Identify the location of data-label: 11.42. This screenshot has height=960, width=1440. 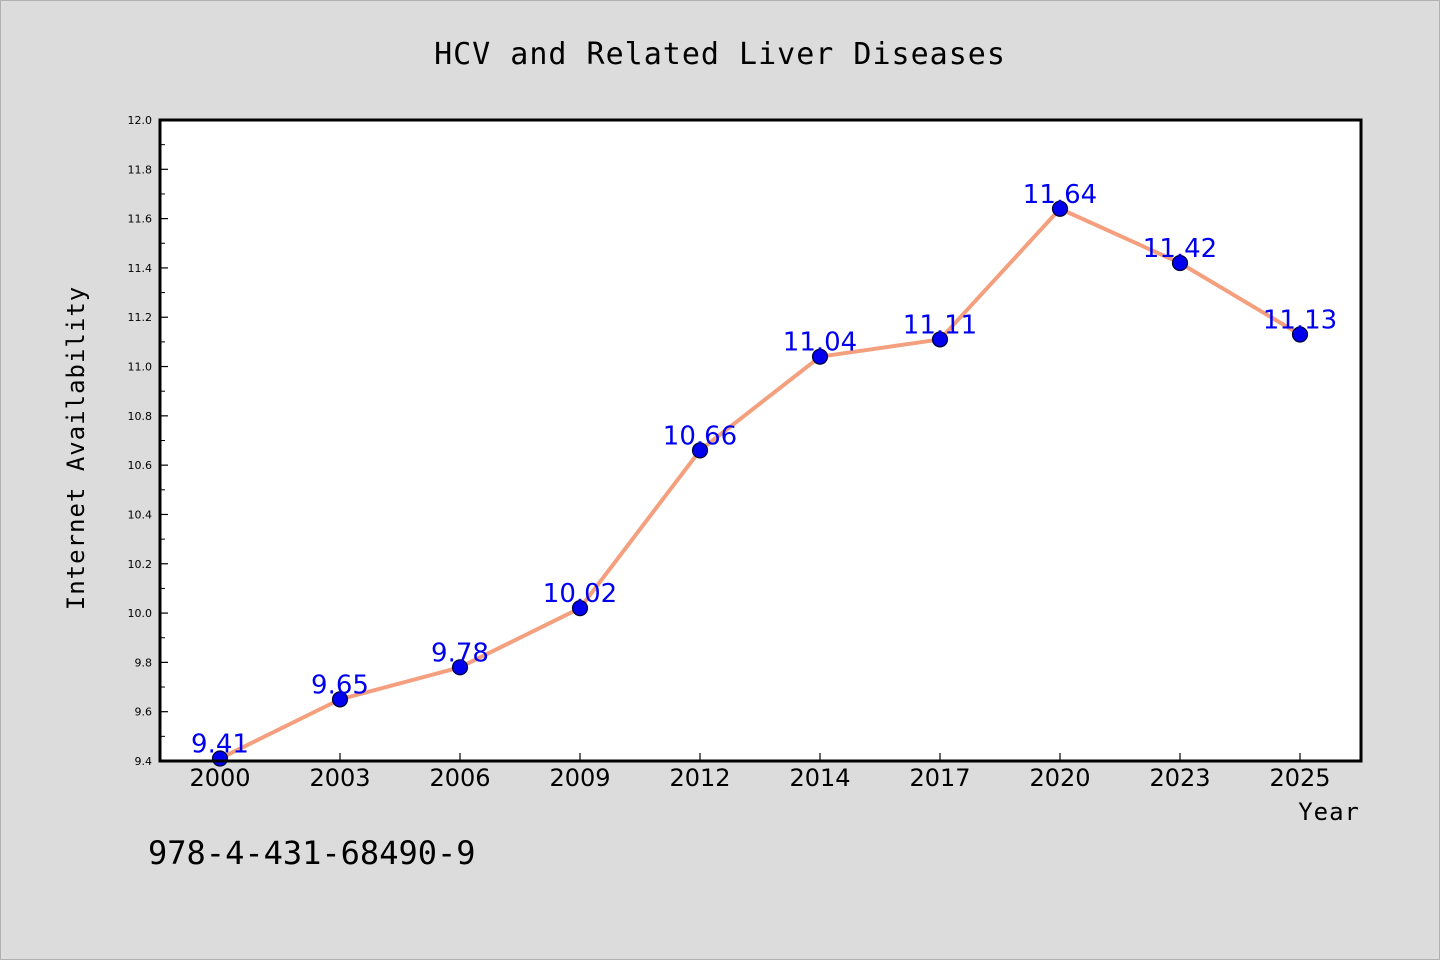
(1180, 249).